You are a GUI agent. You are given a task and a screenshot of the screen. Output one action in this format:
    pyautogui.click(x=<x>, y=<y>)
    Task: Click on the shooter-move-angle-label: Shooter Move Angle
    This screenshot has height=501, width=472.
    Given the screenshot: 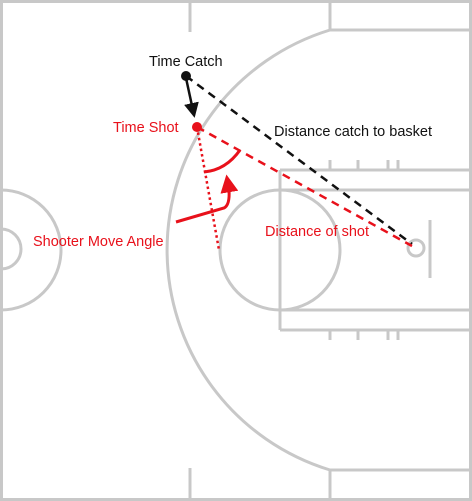 What is the action you would take?
    pyautogui.click(x=98, y=242)
    